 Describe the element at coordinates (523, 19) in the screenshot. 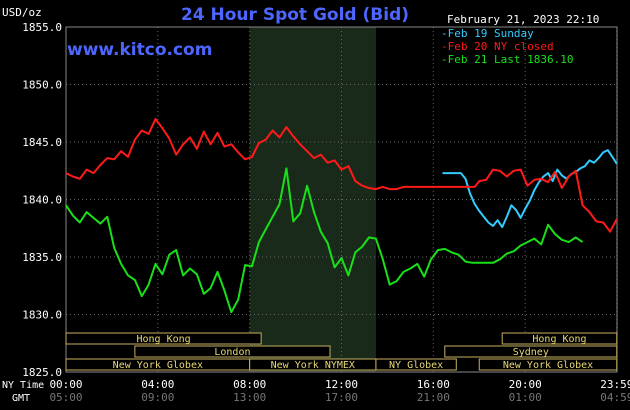

I see `timestamp: February 21, 2023 22:10` at that location.